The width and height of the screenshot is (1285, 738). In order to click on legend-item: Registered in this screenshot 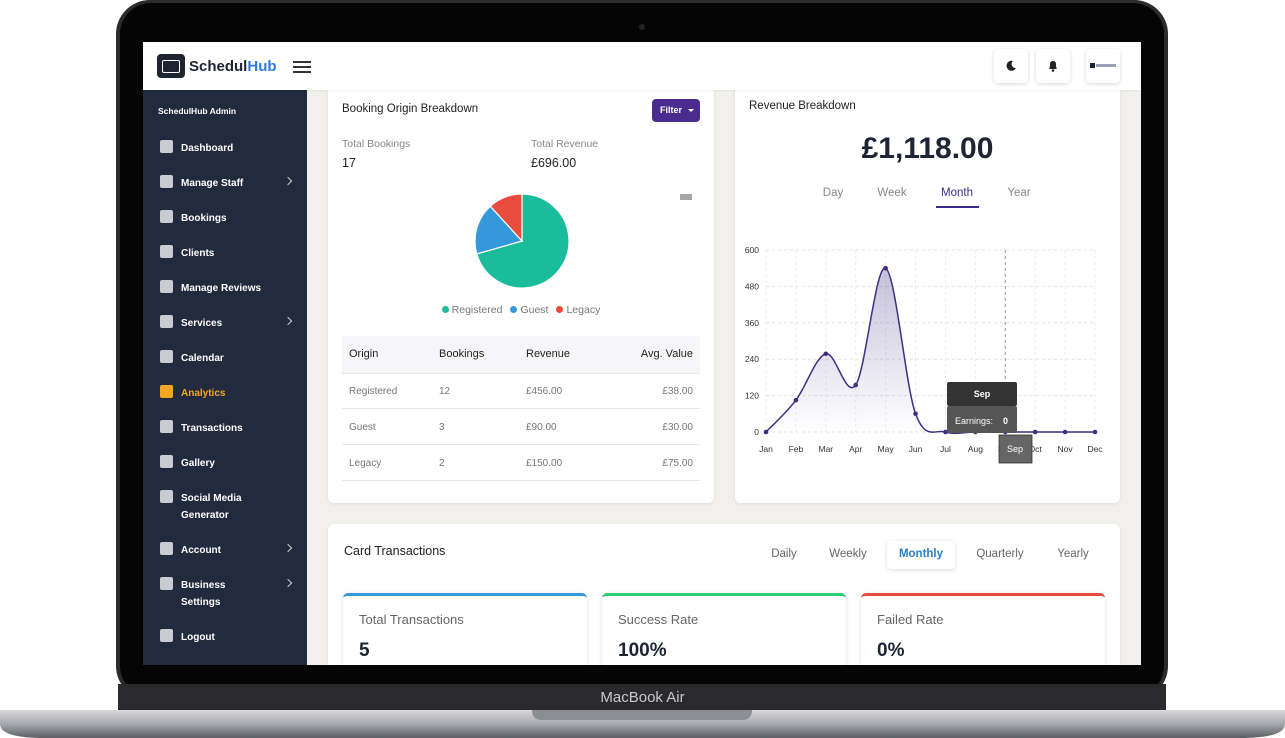, I will do `click(471, 310)`.